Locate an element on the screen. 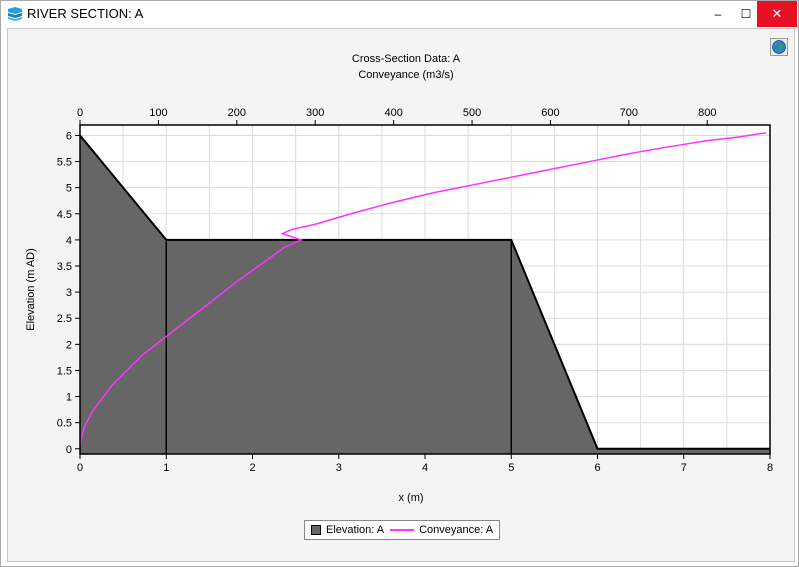  x2-tick-label: 400 is located at coordinates (393, 113).